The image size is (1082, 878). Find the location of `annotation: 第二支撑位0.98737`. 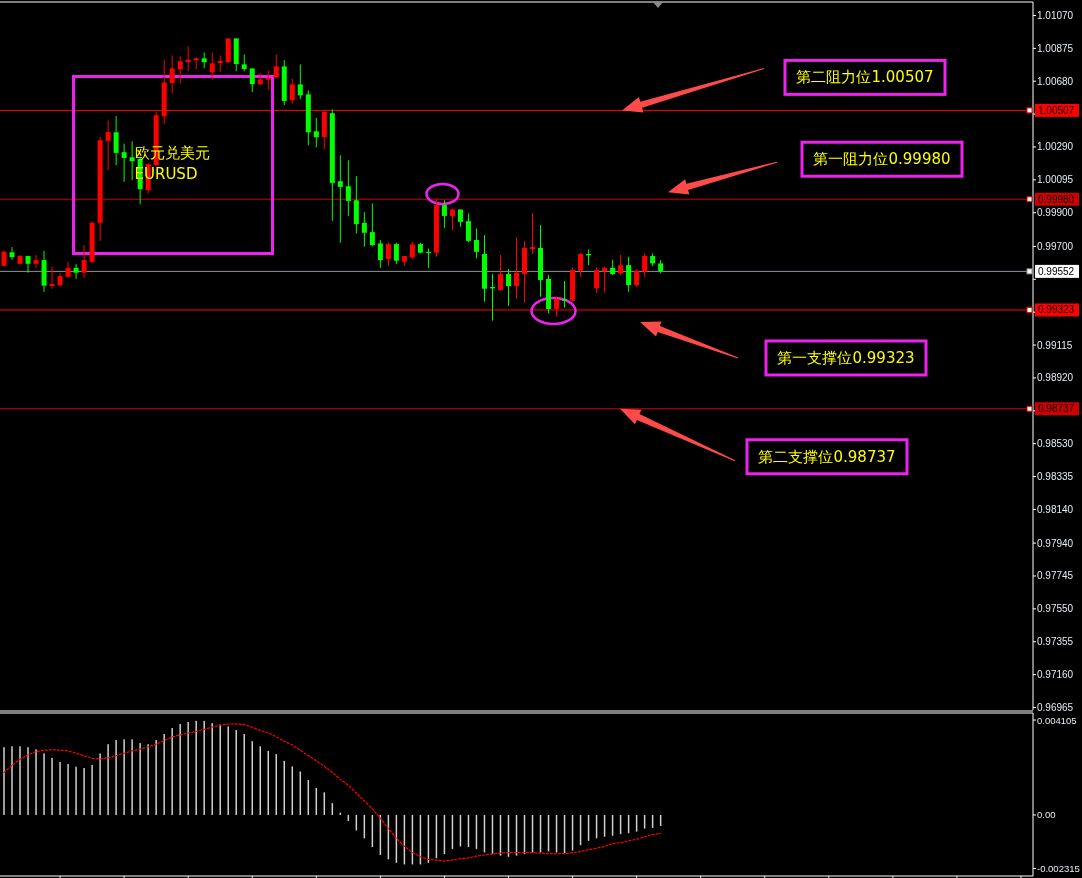

annotation: 第二支撑位0.98737 is located at coordinates (827, 456).